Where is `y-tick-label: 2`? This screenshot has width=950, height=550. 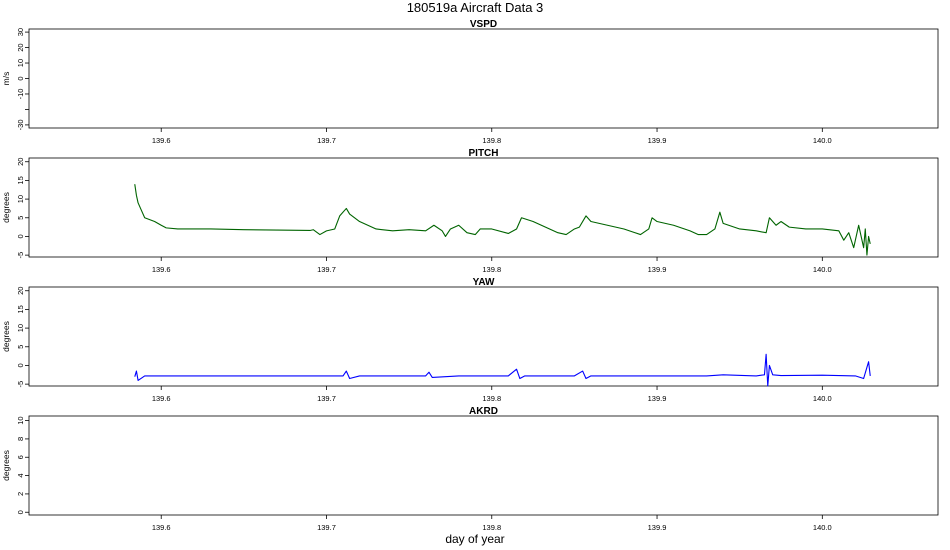 y-tick-label: 2 is located at coordinates (20, 494).